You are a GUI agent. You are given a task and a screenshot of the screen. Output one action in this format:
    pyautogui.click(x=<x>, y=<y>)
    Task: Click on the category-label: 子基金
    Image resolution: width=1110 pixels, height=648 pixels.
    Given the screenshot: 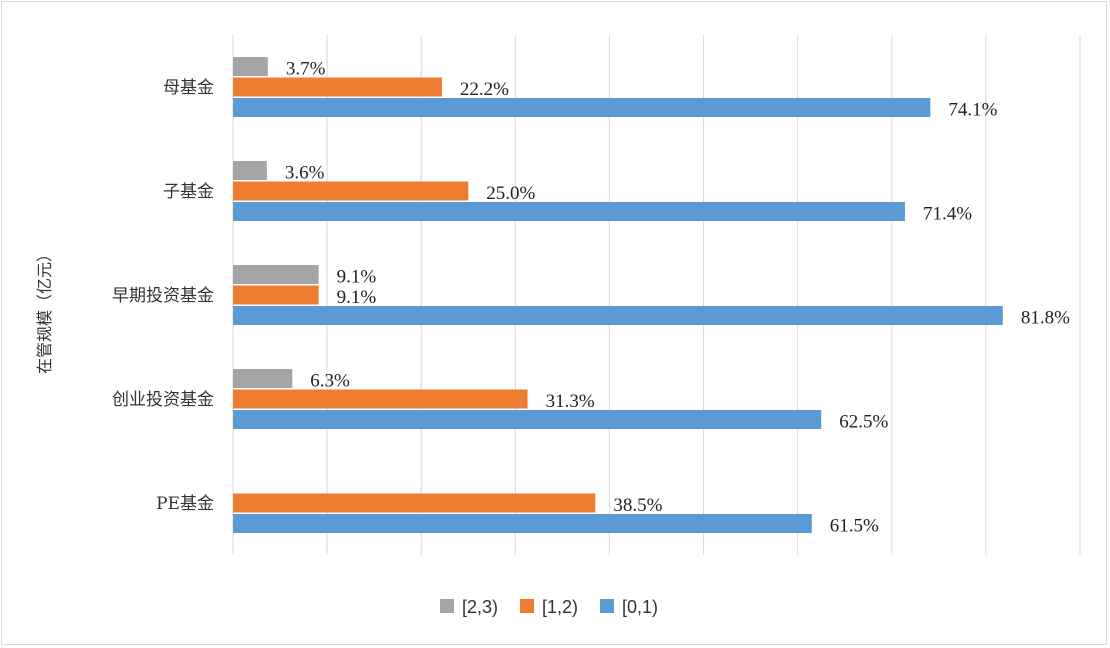 What is the action you would take?
    pyautogui.click(x=188, y=192)
    